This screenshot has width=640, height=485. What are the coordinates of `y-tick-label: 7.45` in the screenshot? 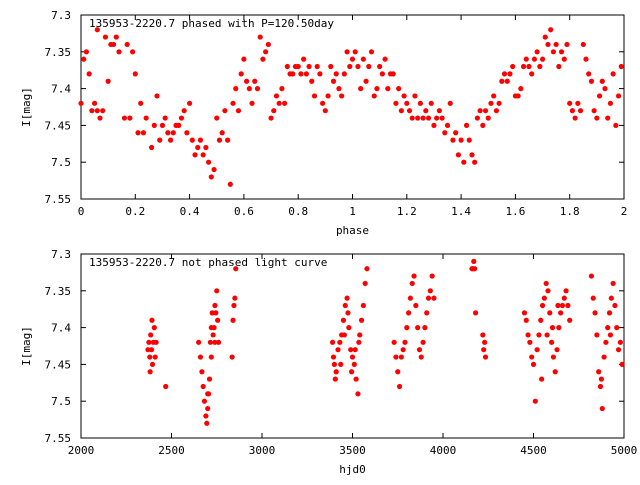 It's located at (58, 364).